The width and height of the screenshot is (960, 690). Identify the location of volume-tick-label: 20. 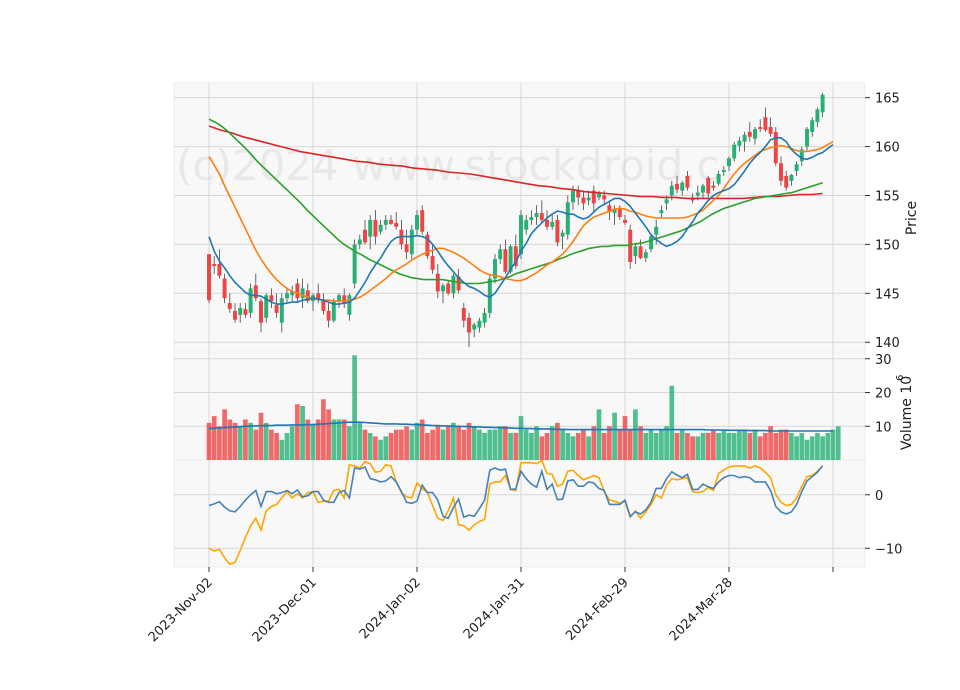
(883, 394).